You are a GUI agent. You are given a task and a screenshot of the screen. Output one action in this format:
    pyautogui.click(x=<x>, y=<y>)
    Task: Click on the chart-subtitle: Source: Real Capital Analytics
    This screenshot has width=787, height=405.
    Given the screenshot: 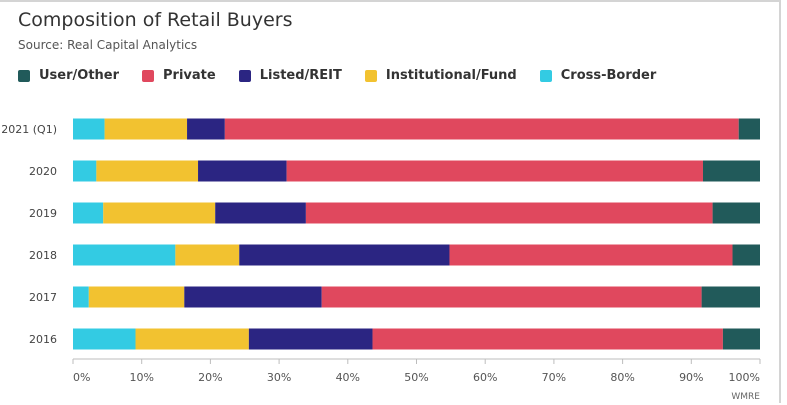 What is the action you would take?
    pyautogui.click(x=108, y=45)
    